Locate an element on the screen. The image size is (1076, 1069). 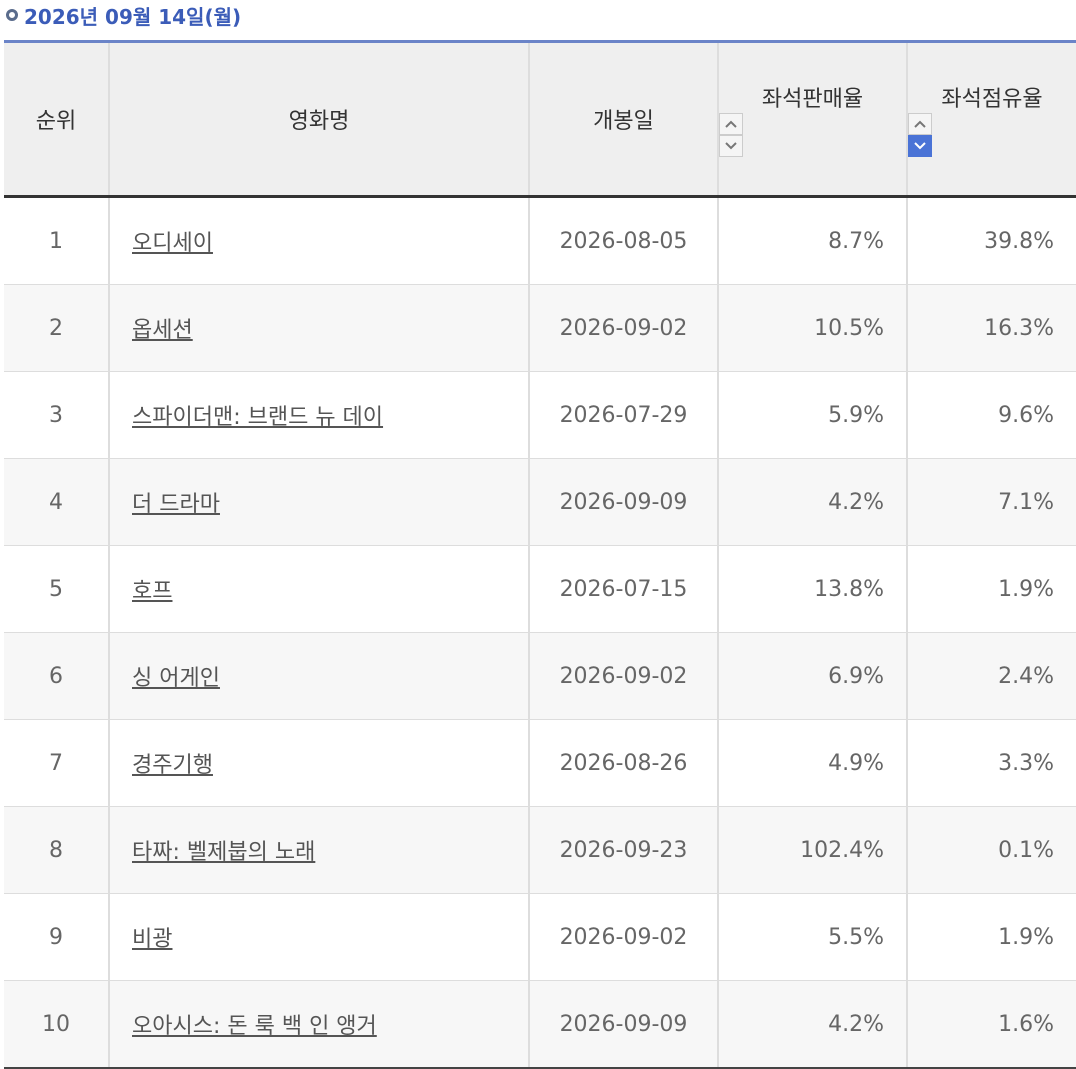
movie-link: 타짜: 벨제붑의 노래 is located at coordinates (224, 852).